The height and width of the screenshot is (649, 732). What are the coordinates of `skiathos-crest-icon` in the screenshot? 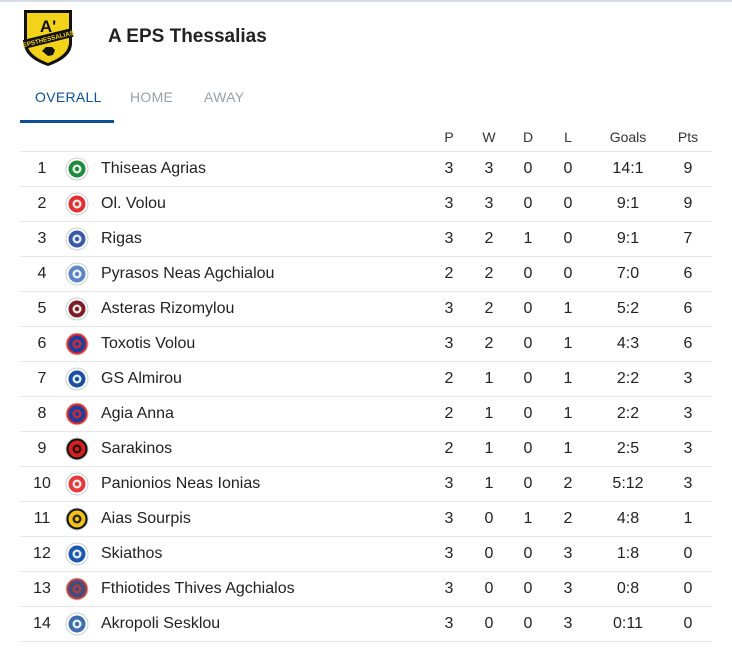 It's located at (77, 554).